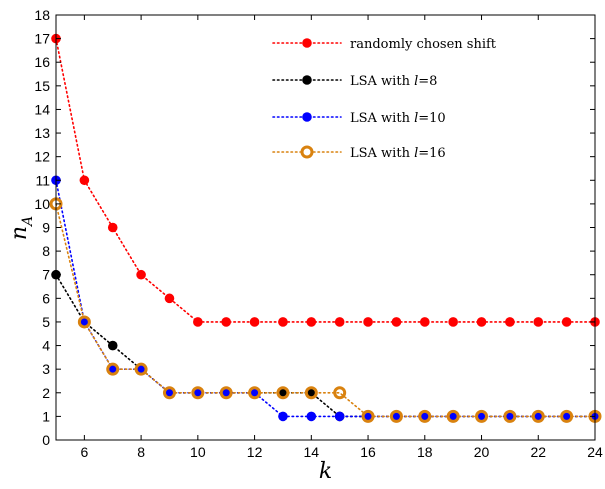  What do you see at coordinates (42, 15) in the screenshot?
I see `y-tick-label: 18` at bounding box center [42, 15].